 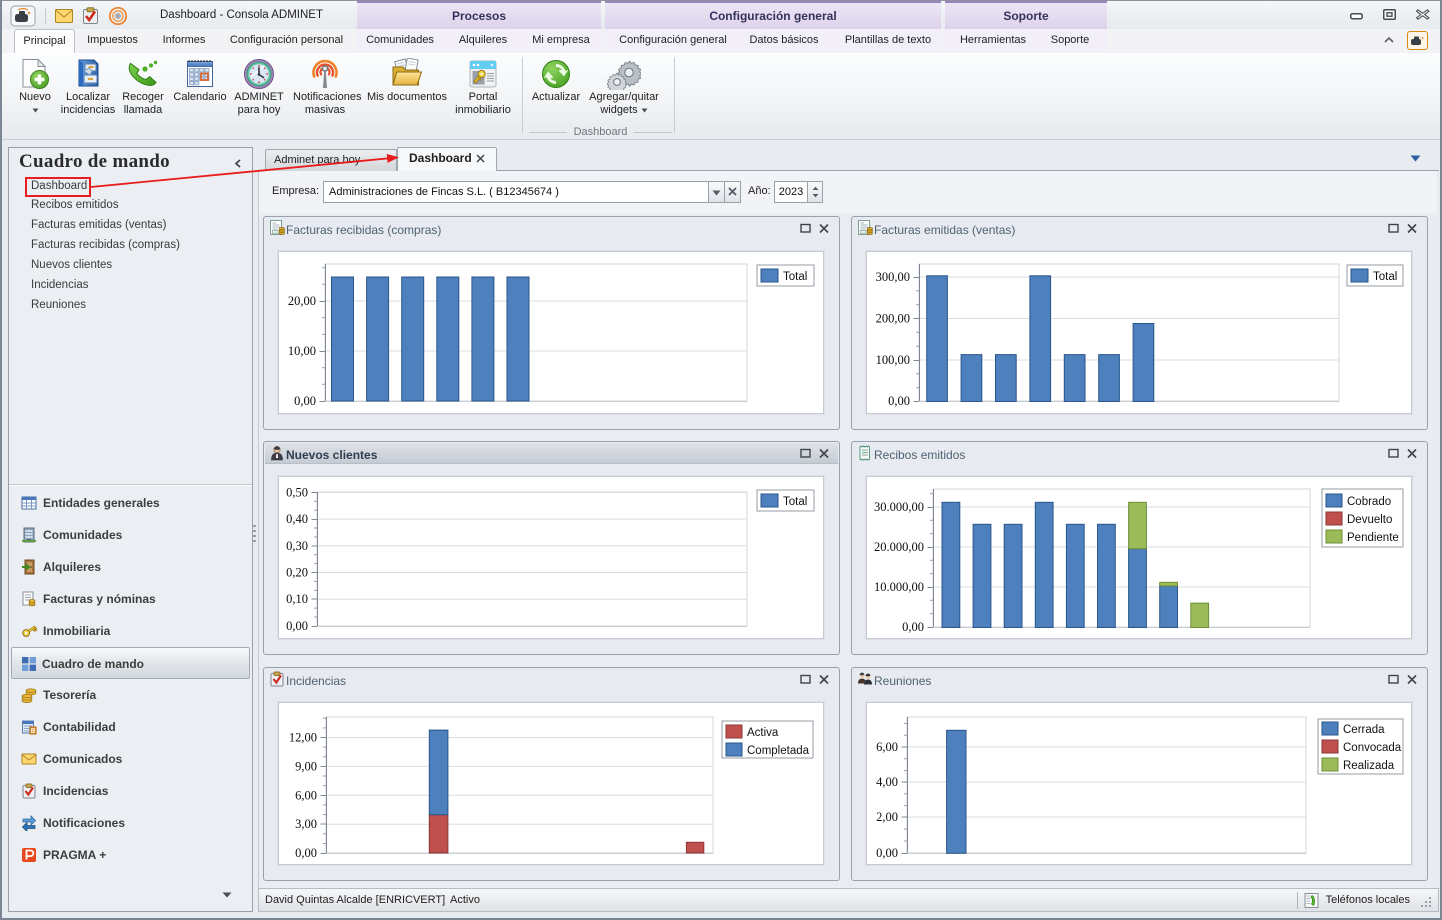 What do you see at coordinates (306, 824) in the screenshot?
I see `svg-text: 3,00` at bounding box center [306, 824].